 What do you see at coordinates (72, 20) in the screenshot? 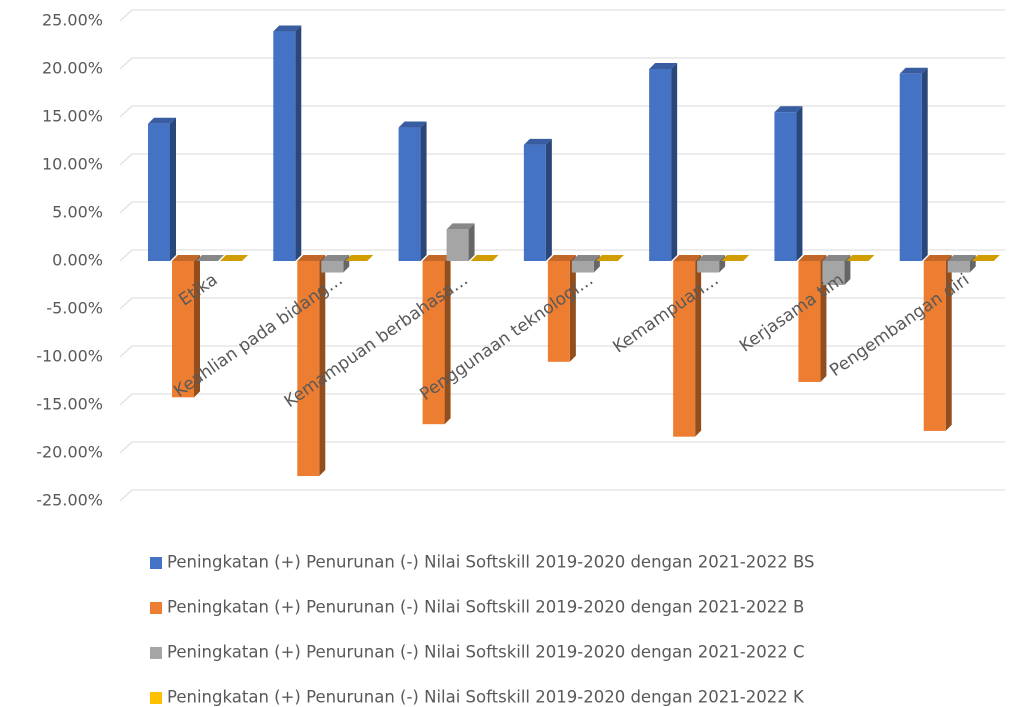
I see `y-tick-label: 25.00%` at bounding box center [72, 20].